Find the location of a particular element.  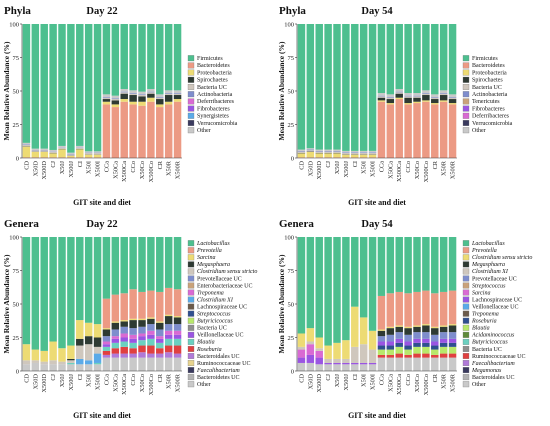

legend-label-roseburia: Roseburia is located at coordinates (209, 350).